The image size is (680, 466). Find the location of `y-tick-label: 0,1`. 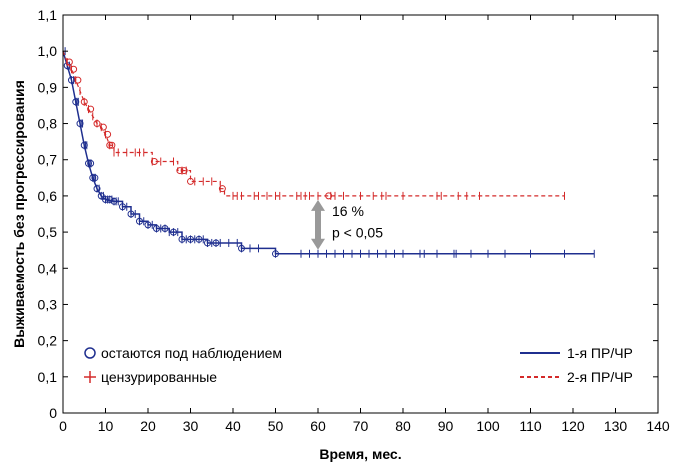

y-tick-label: 0,1 is located at coordinates (48, 377).